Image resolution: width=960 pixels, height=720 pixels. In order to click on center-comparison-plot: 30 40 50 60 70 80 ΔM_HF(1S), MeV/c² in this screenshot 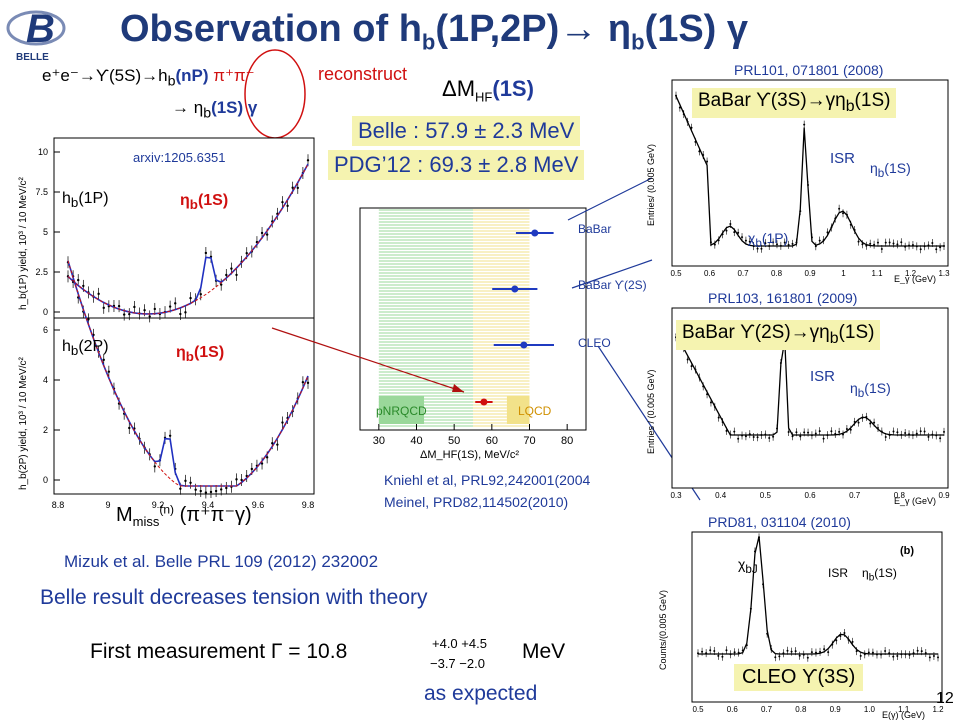, I will do `click(473, 334)`.